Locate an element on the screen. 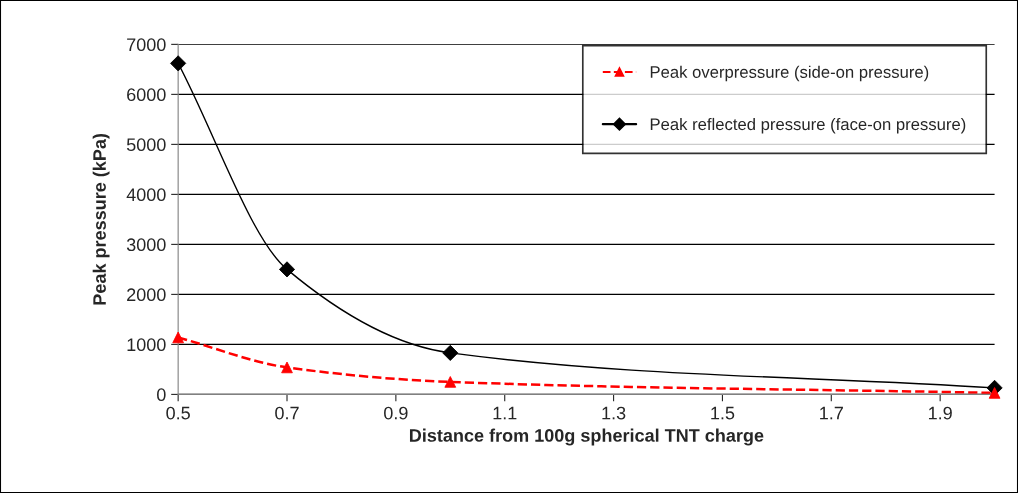  x-tick-label: 1.3 is located at coordinates (614, 413).